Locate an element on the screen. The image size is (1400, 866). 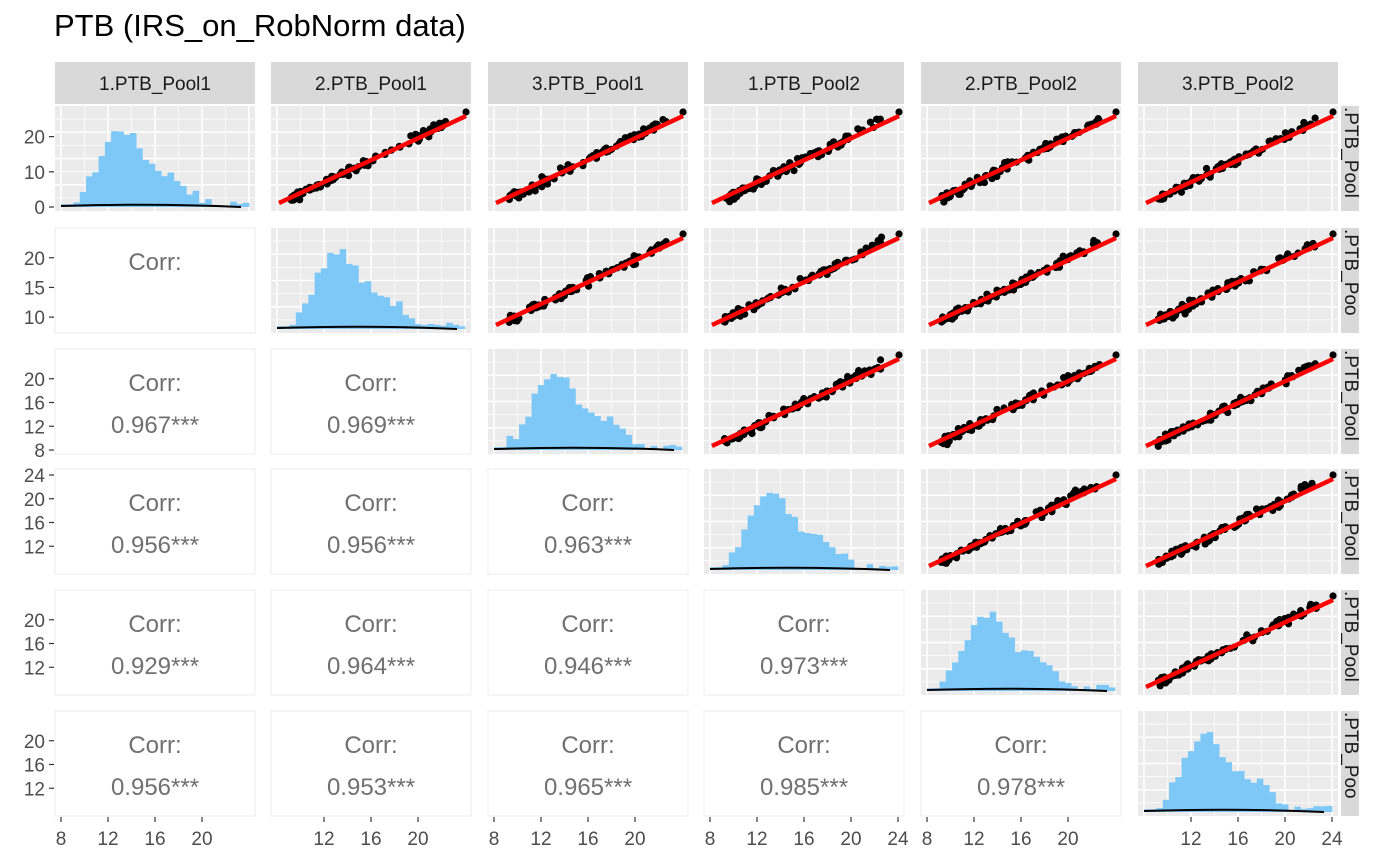
column-strip-label: 2.PTB_Pool2 is located at coordinates (1021, 84).